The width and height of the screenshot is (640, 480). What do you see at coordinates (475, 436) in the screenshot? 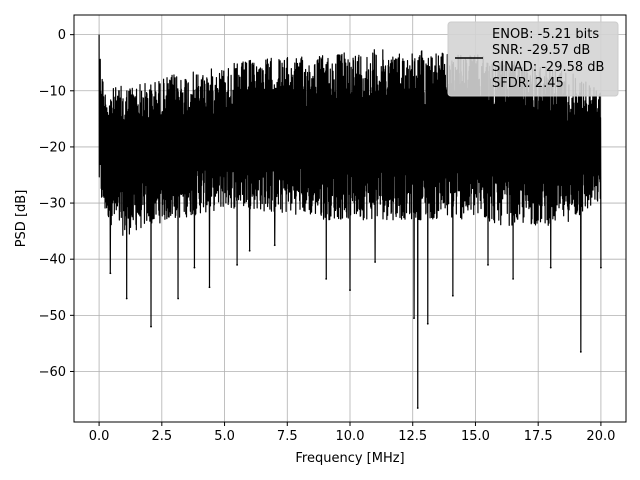
I see `x-tick-label: 15.0` at bounding box center [475, 436].